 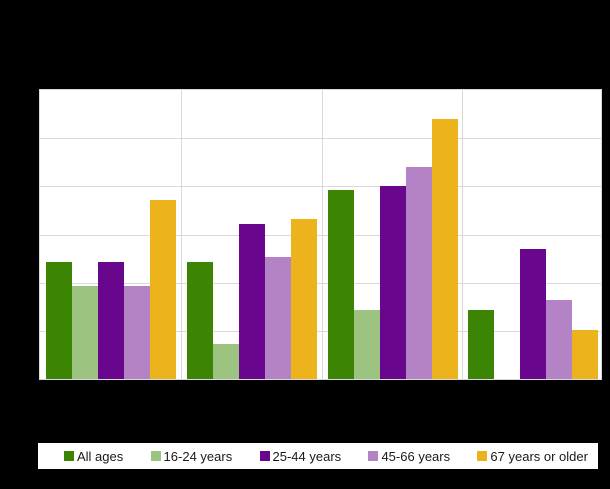 What do you see at coordinates (155, 456) in the screenshot?
I see `legend-swatch-16-24-years` at bounding box center [155, 456].